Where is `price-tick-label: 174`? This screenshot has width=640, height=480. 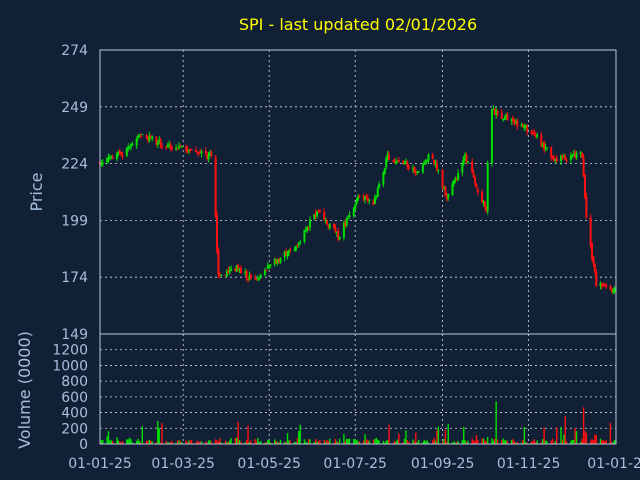 price-tick-label: 174 is located at coordinates (74, 278).